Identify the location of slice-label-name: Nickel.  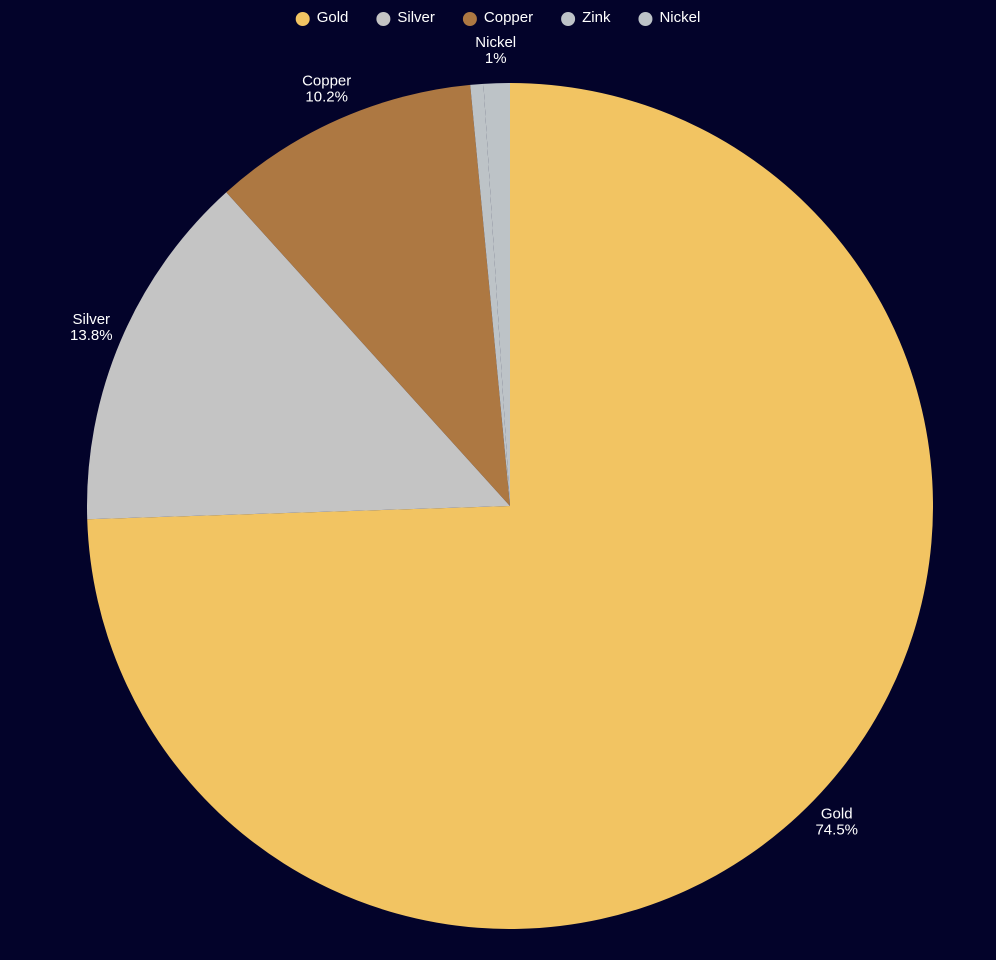
(495, 42).